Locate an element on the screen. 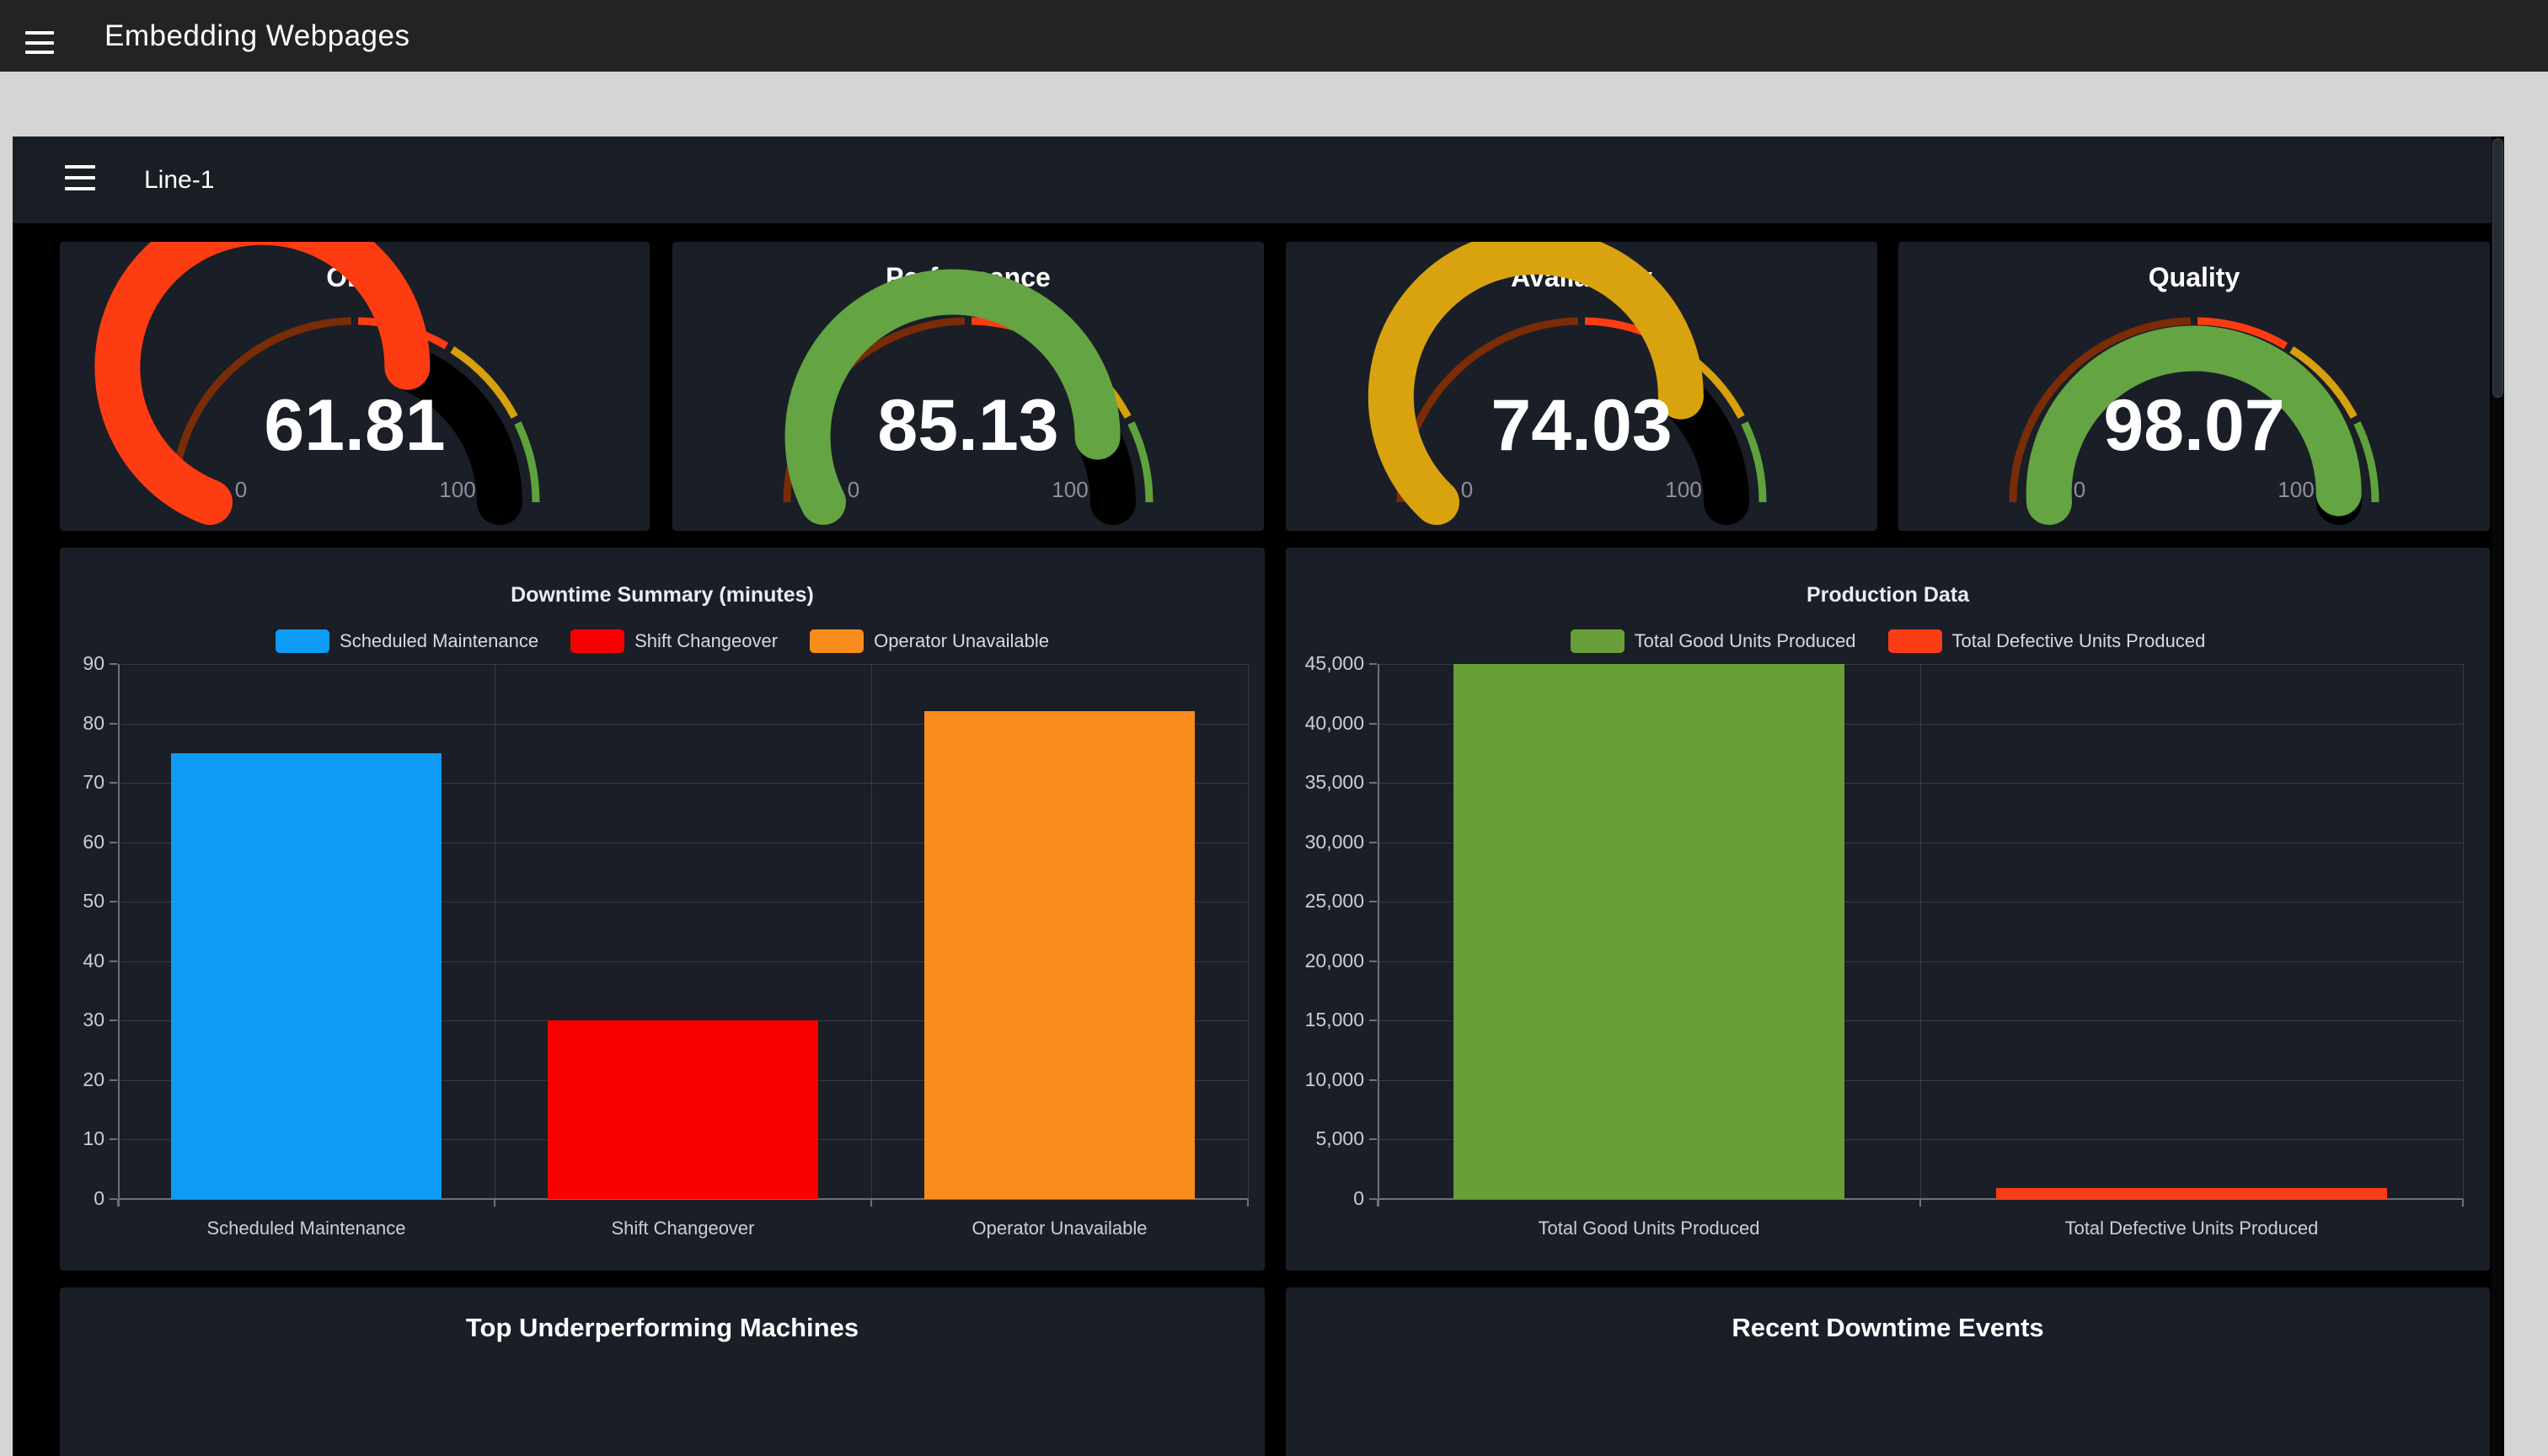  gauge-arc is located at coordinates (317, 383).